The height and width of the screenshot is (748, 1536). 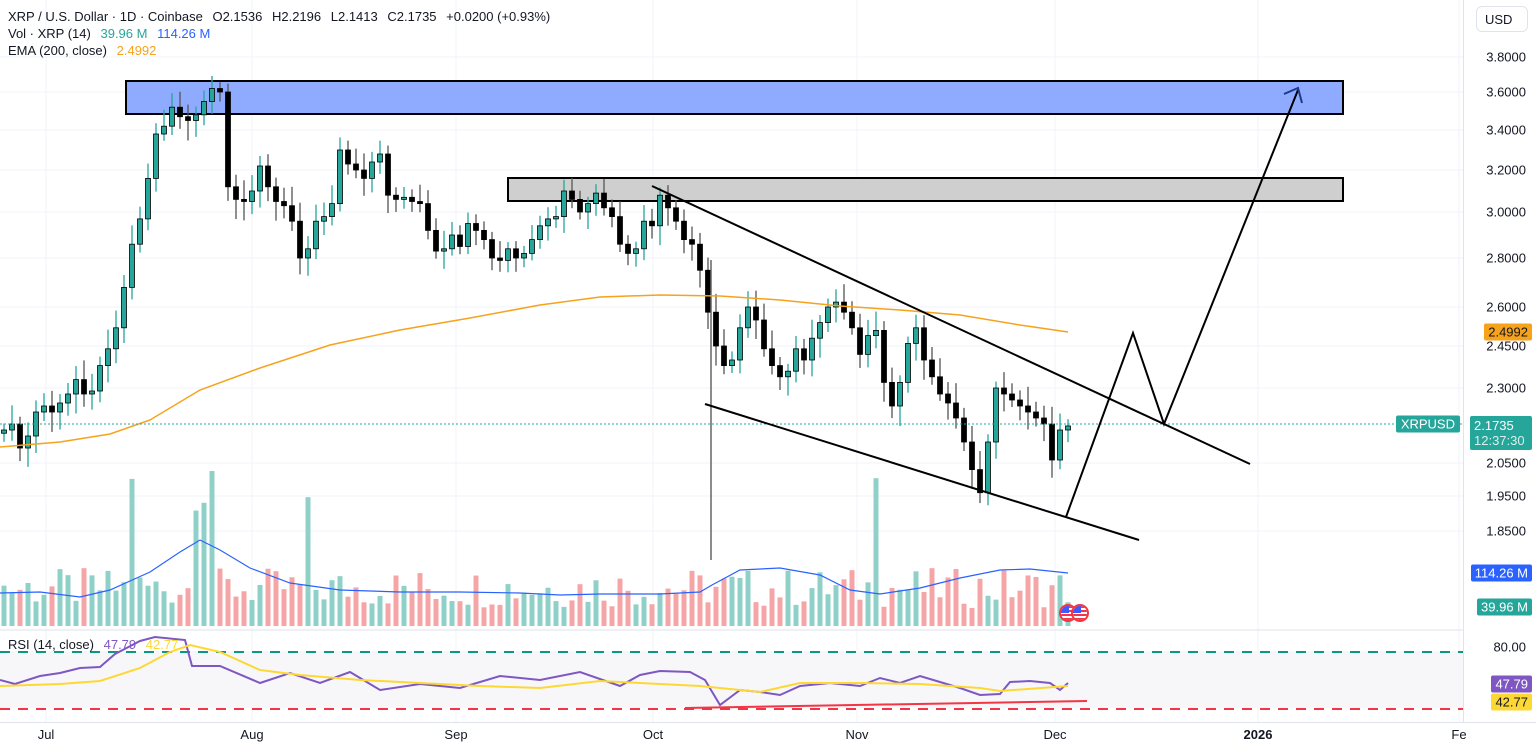 I want to click on rsi-ma-line, so click(x=534, y=668).